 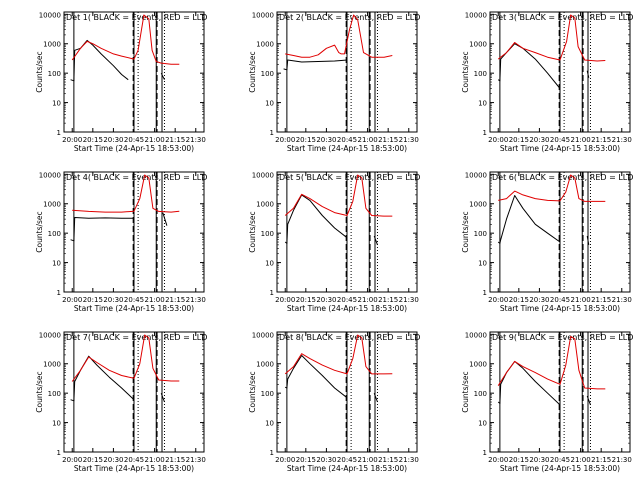 I want to click on chart-title: Det 4( BLACK = Events, RED = LLD, so click(x=136, y=177).